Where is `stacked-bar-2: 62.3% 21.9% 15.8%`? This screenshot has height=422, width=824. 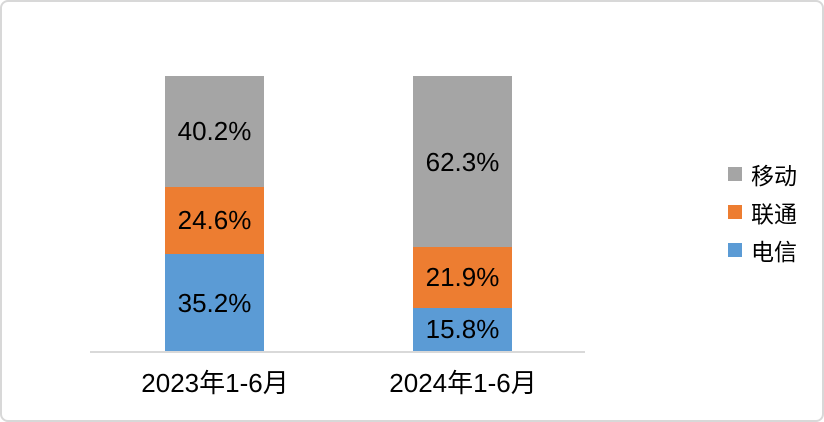 stacked-bar-2: 62.3% 21.9% 15.8% is located at coordinates (462, 213).